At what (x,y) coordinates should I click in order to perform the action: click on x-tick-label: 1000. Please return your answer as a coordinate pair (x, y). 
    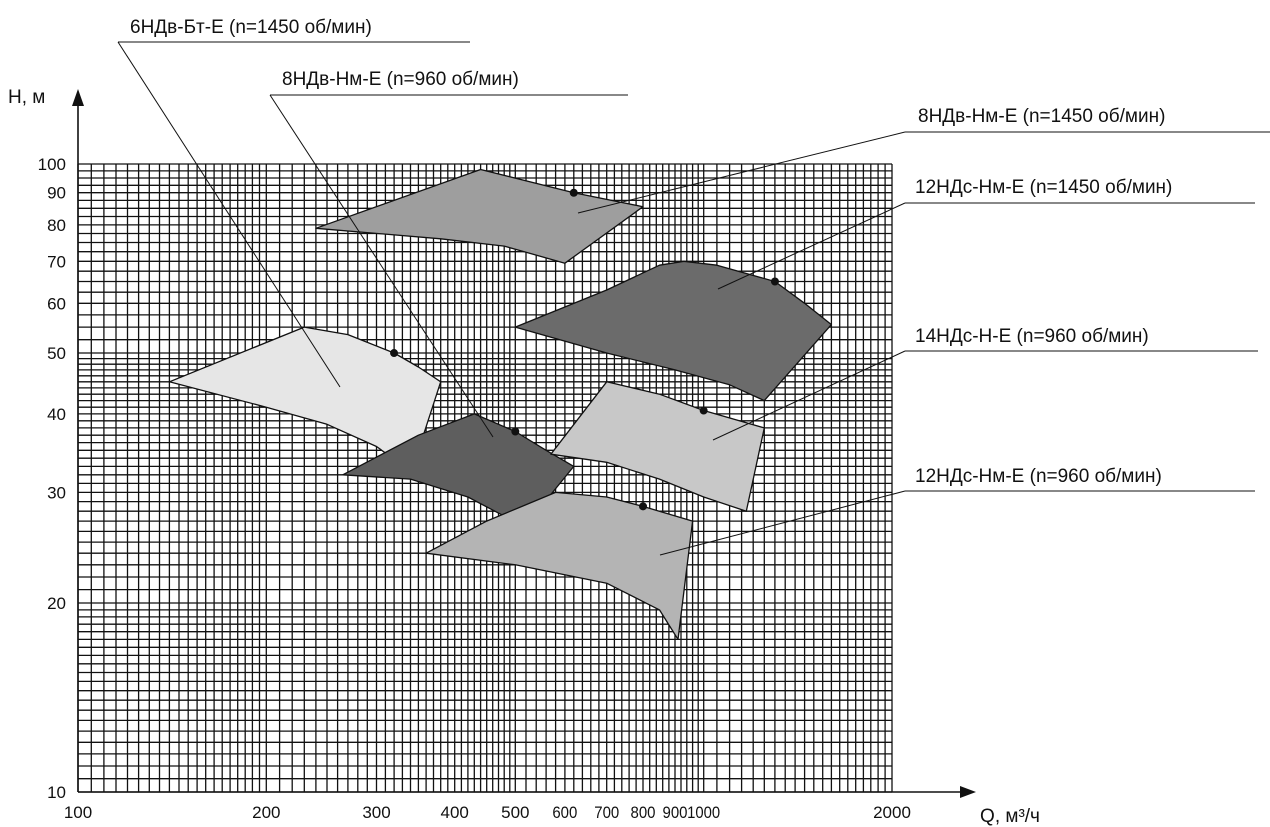
    Looking at the image, I should click on (703, 812).